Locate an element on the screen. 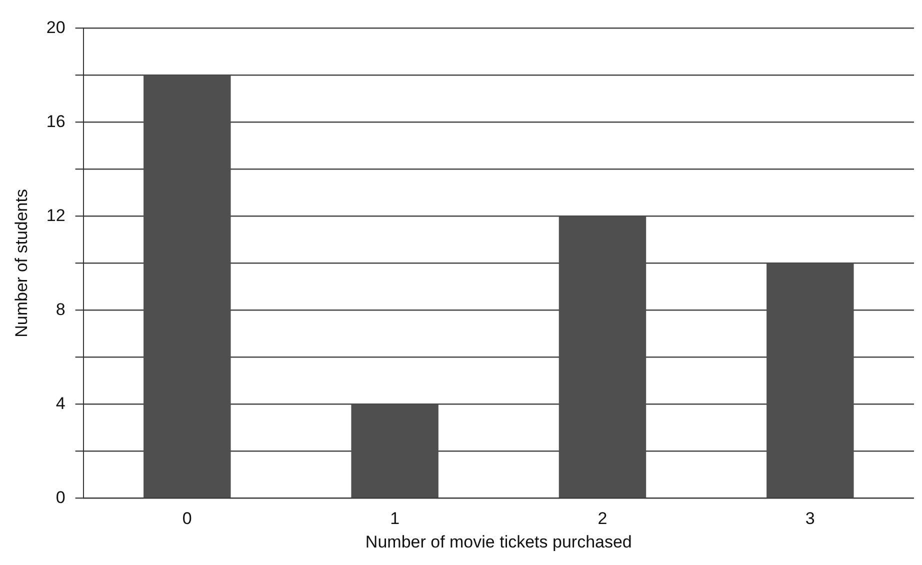 This screenshot has width=922, height=565. y-axis-title: Number of students is located at coordinates (21, 263).